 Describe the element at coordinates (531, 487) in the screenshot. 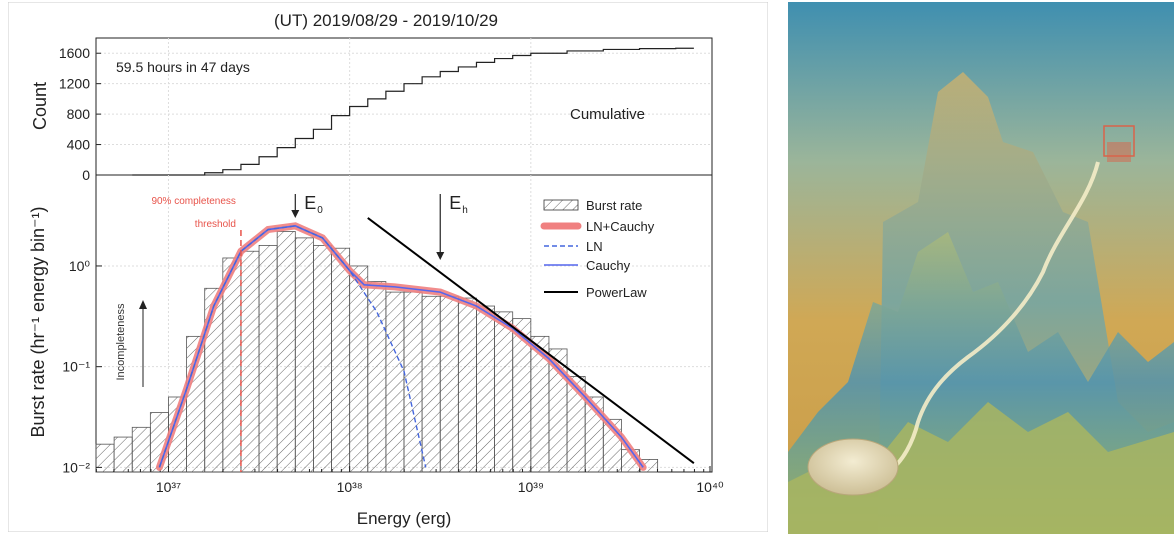

I see `xtick-label: 10³⁹` at that location.